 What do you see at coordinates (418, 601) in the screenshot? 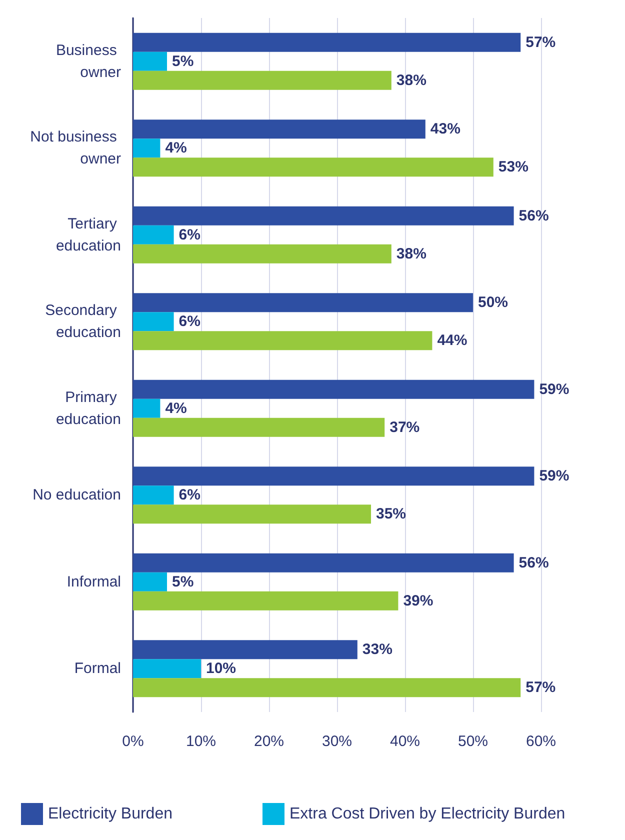
I see `data-label: 39%` at bounding box center [418, 601].